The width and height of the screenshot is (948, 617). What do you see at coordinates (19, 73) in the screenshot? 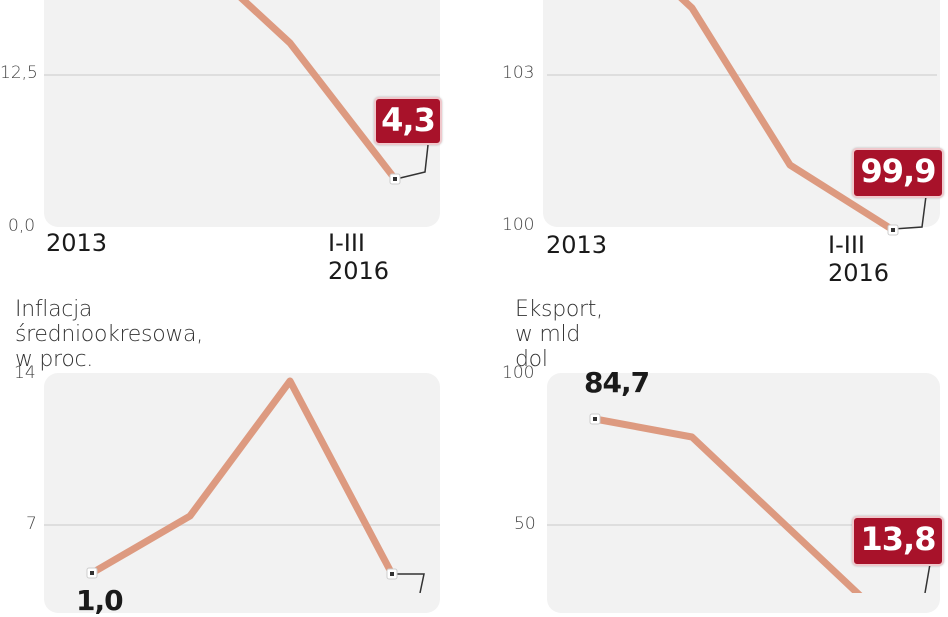
I see `y-tick-label: 12,5` at bounding box center [19, 73].